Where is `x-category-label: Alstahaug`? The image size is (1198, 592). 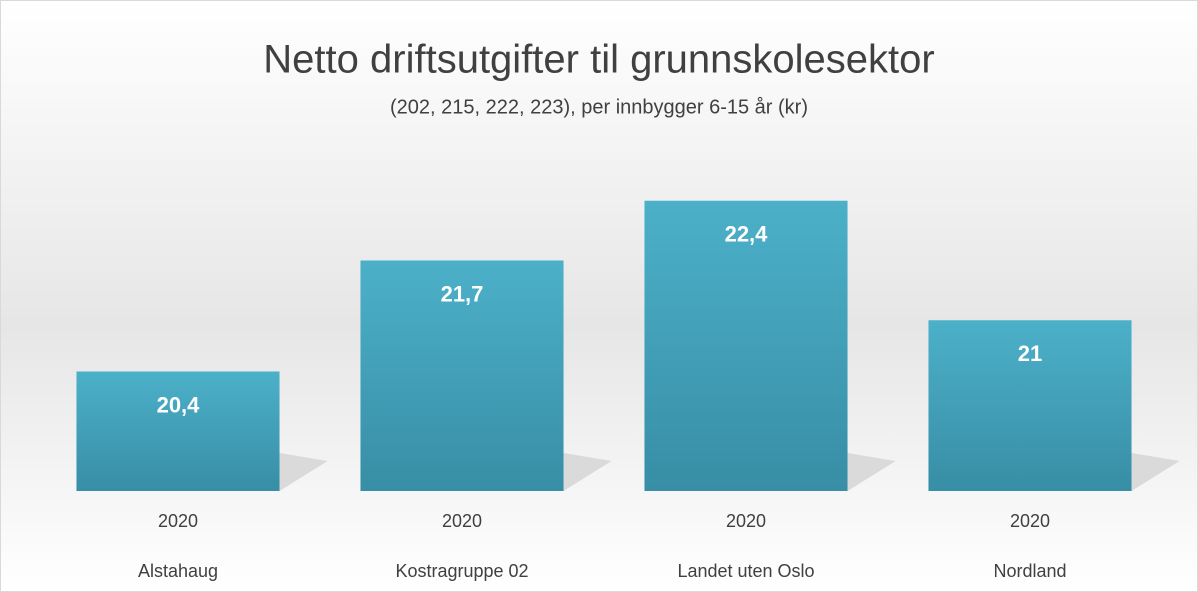 x-category-label: Alstahaug is located at coordinates (178, 571).